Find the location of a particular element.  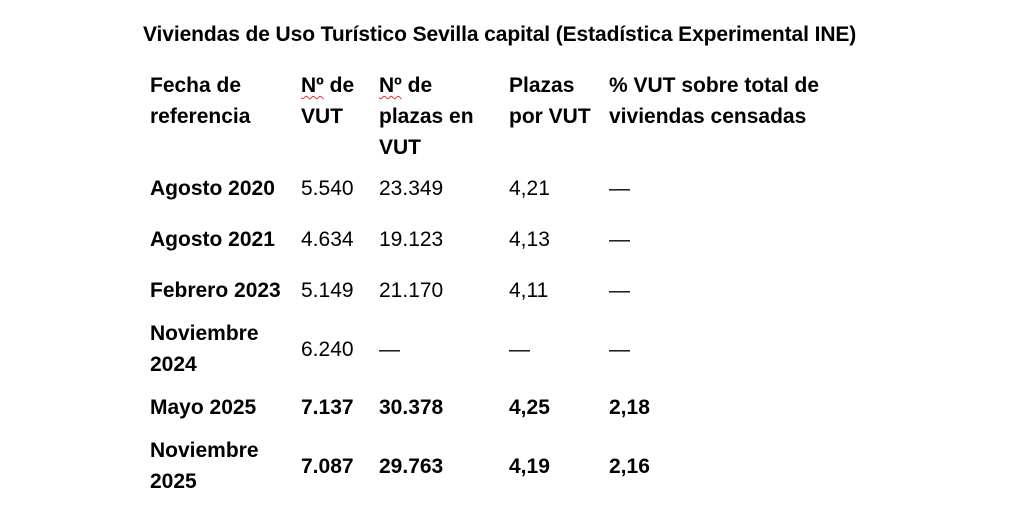

table-row: Febrero 2023 5.149 21.170 4,11 — is located at coordinates (485, 290).